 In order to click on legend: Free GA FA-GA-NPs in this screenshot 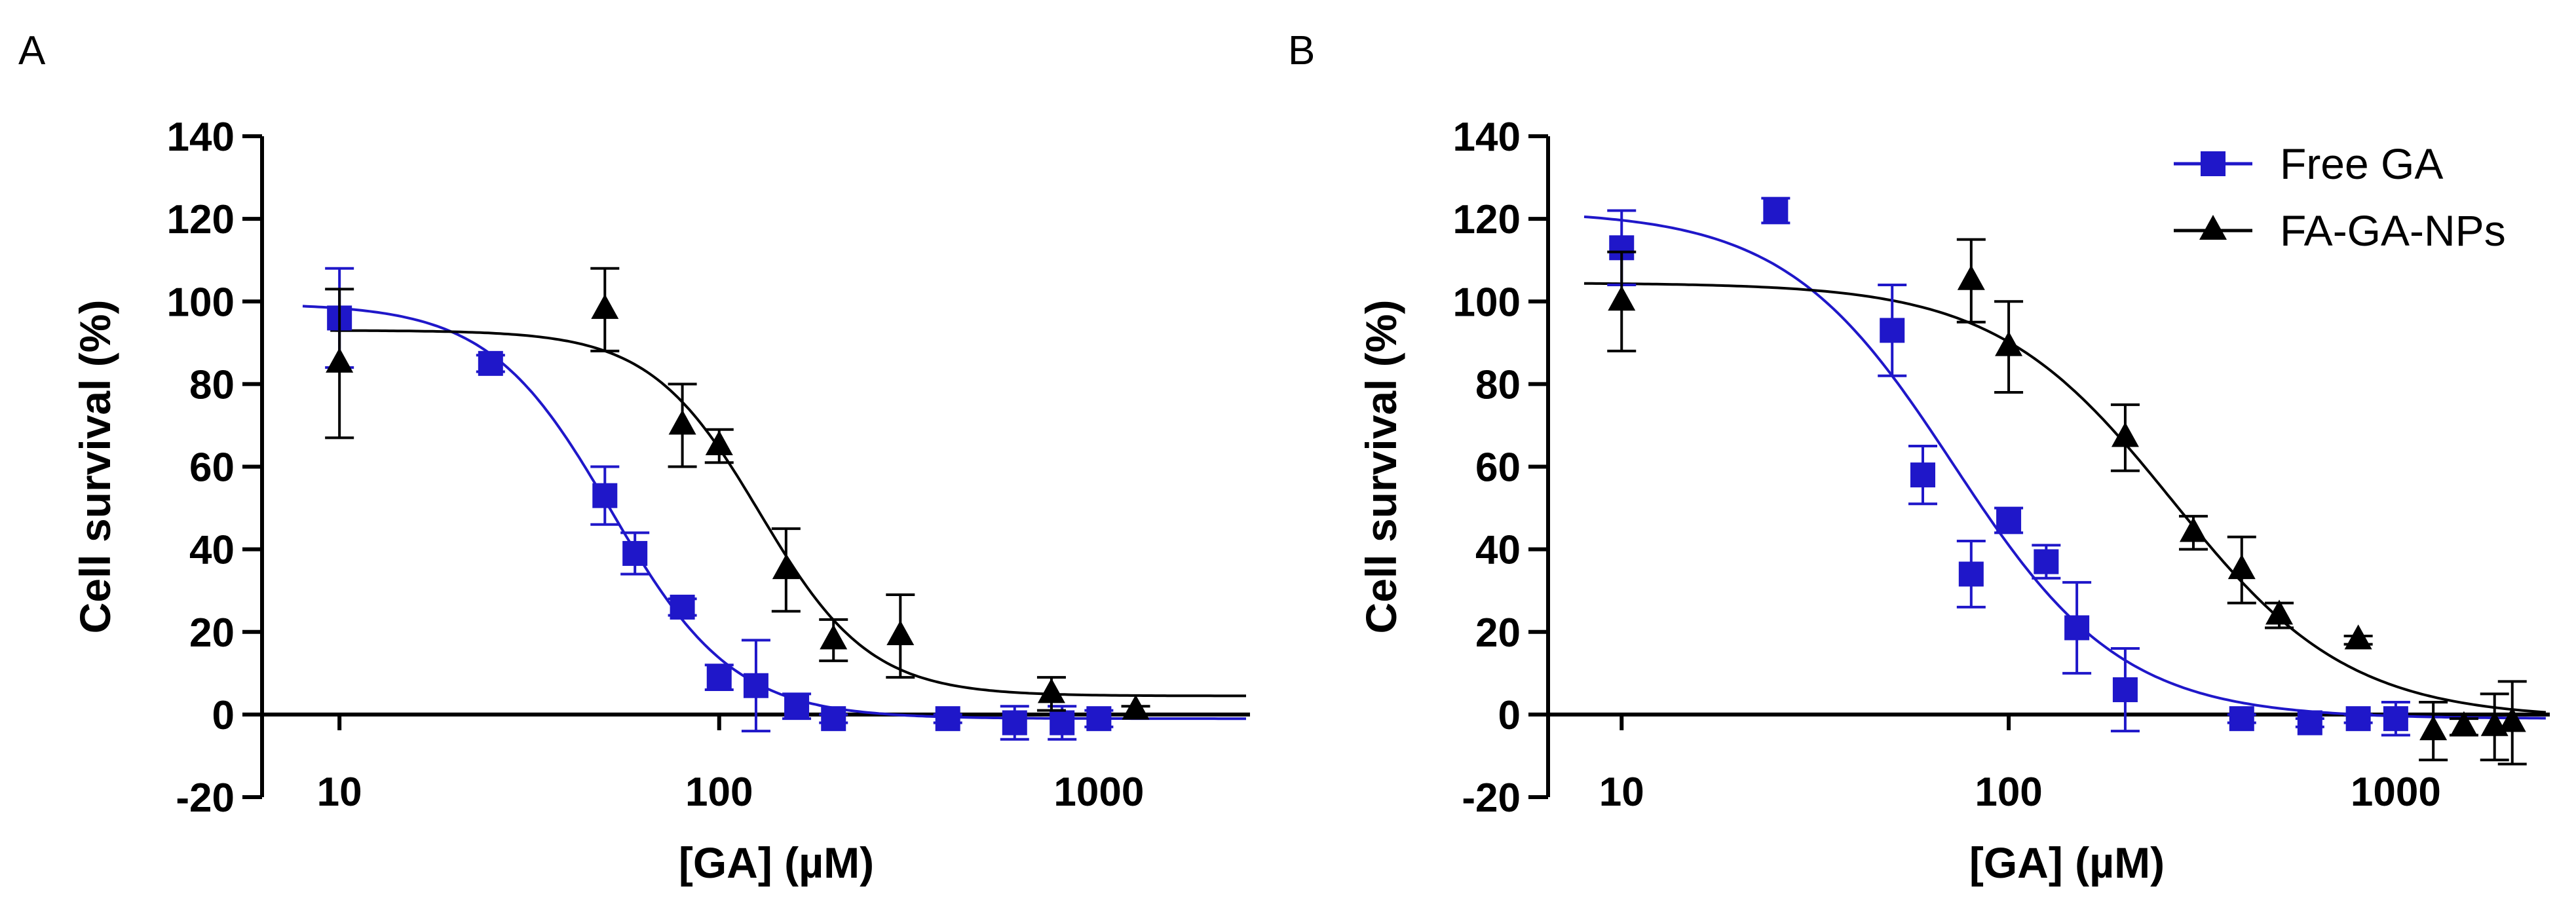, I will do `click(2340, 197)`.